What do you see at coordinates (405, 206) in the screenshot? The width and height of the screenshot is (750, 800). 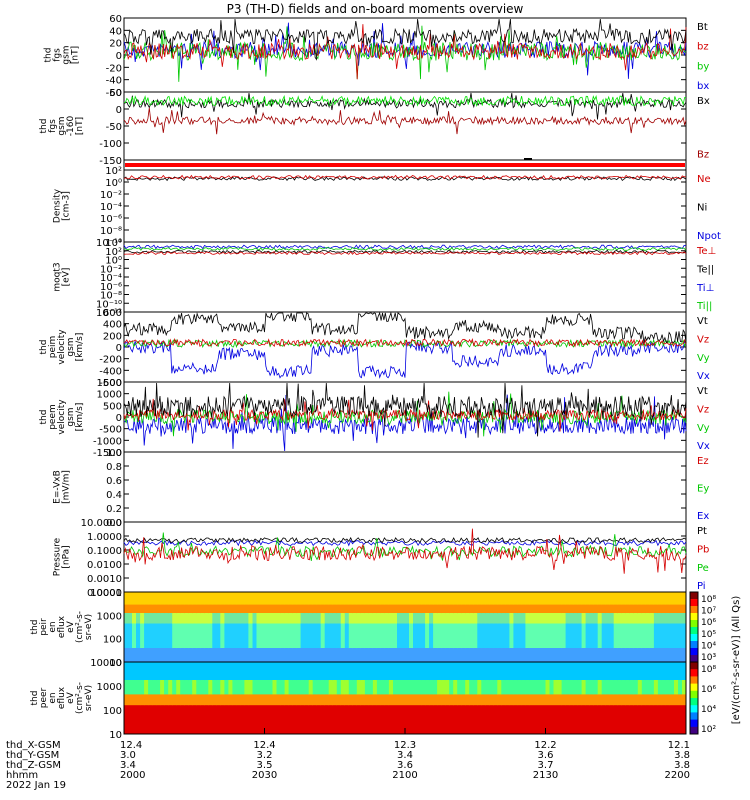 I see `panel-3-frame` at bounding box center [405, 206].